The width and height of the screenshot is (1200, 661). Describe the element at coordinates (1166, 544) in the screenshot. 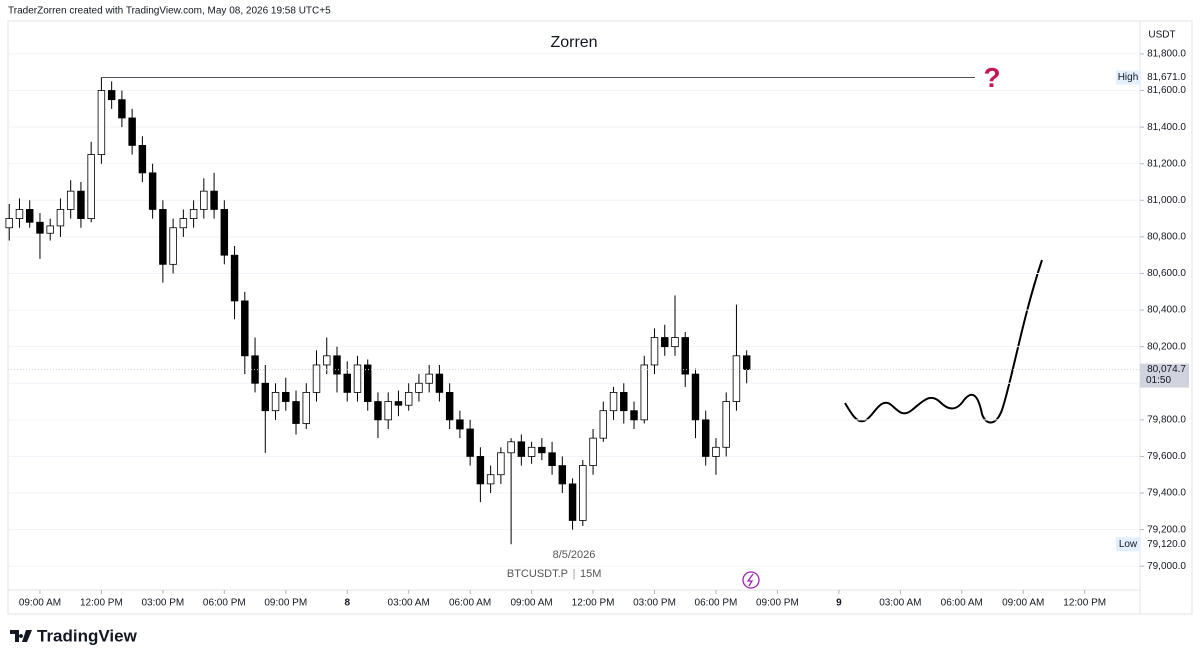

I see `low_marker-value: 79,120.0` at that location.